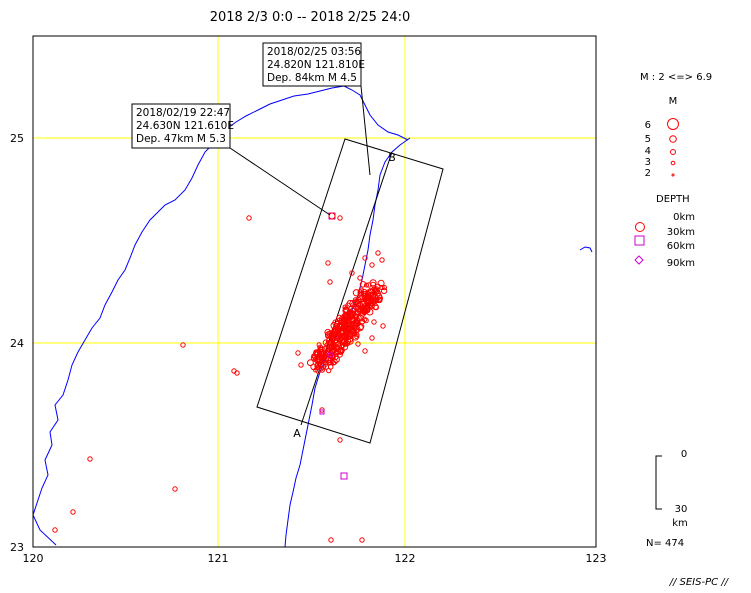 The image size is (751, 593). I want to click on magnitude-label-2: 2, so click(648, 173).